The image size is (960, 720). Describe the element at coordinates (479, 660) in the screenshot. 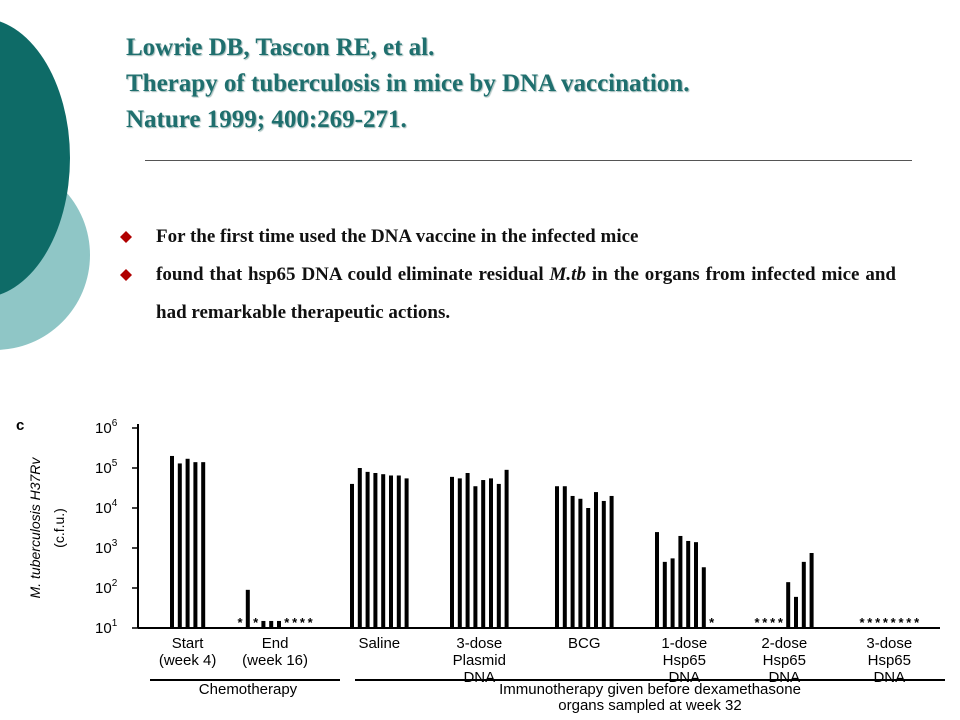

I see `group-label: Plasmid` at that location.